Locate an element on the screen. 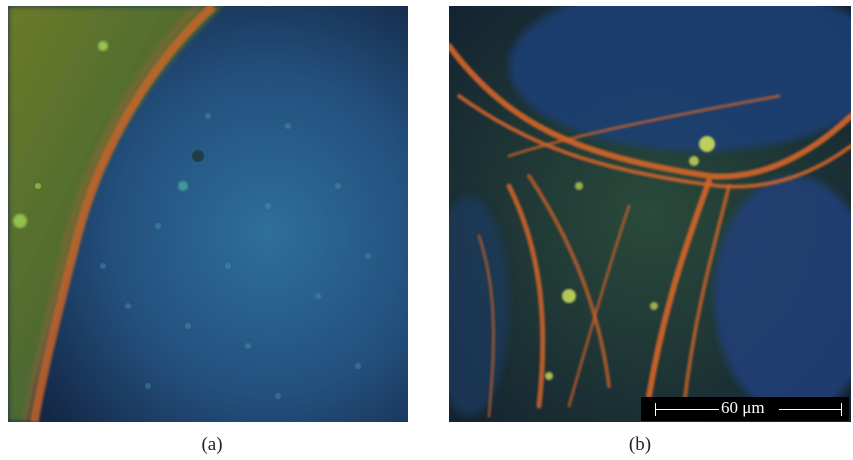  scale-bar-line-left is located at coordinates (687, 409).